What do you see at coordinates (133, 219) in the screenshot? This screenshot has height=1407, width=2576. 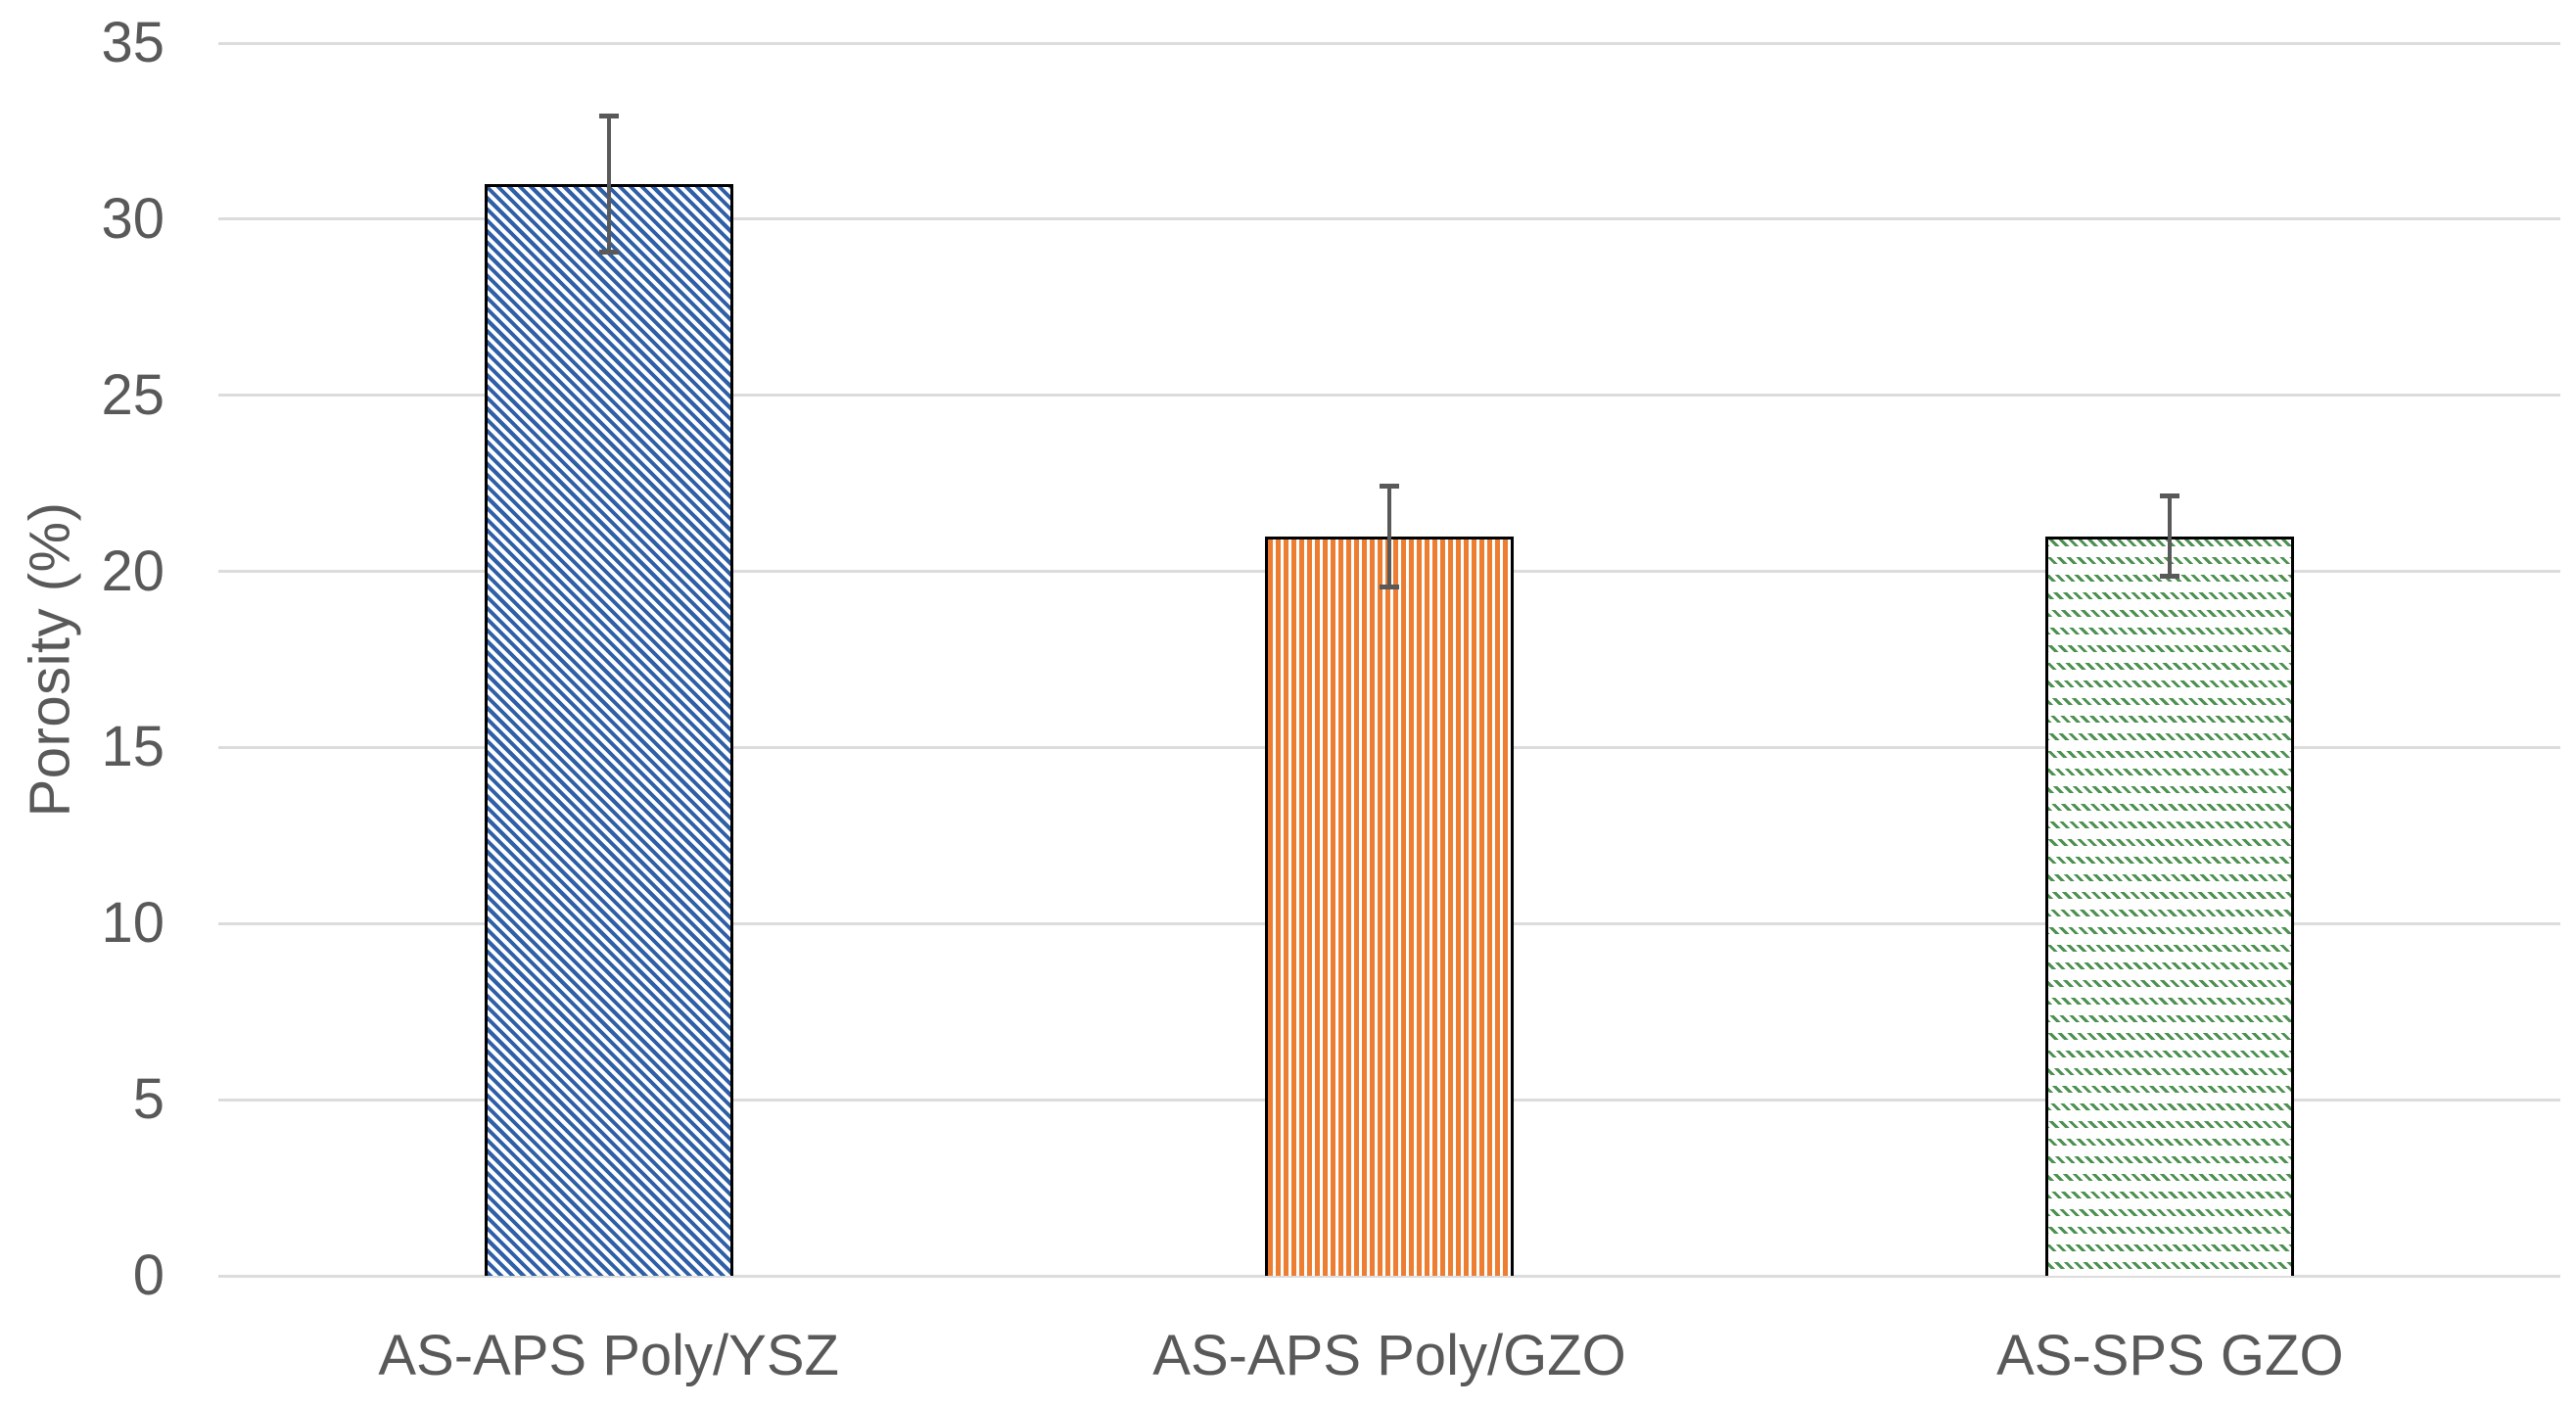 I see `y-tick-label: 30` at bounding box center [133, 219].